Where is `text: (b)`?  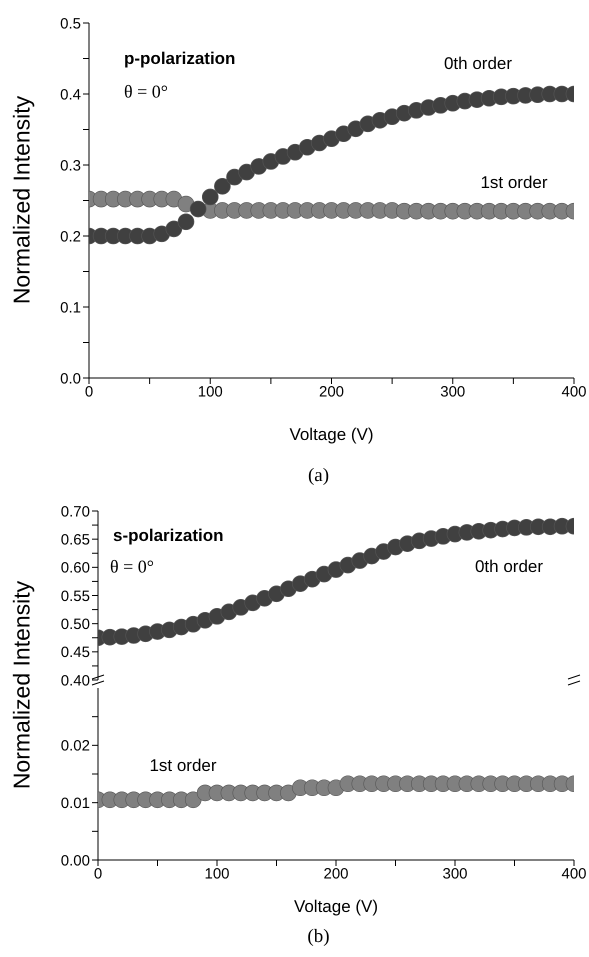 text: (b) is located at coordinates (318, 937).